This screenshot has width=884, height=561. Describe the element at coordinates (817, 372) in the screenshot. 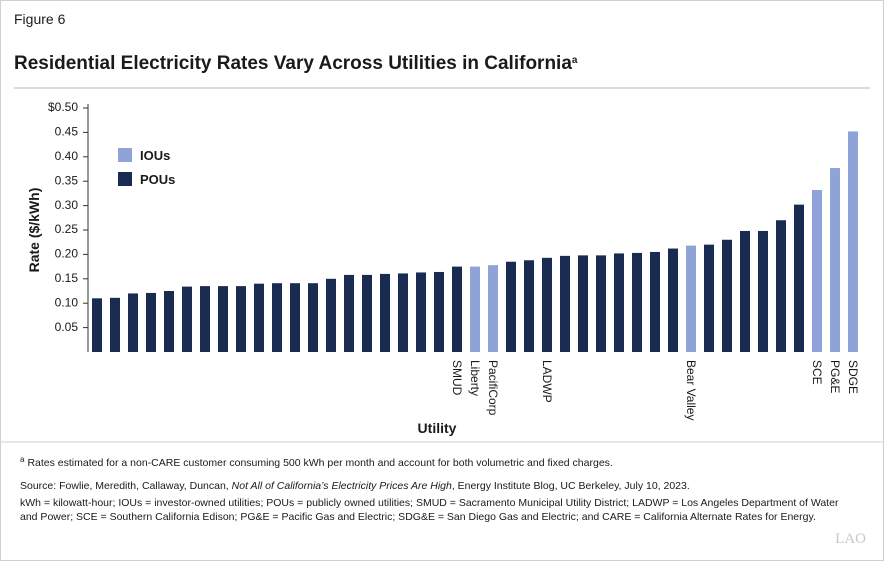

I see `x-tick-label: SCE` at that location.